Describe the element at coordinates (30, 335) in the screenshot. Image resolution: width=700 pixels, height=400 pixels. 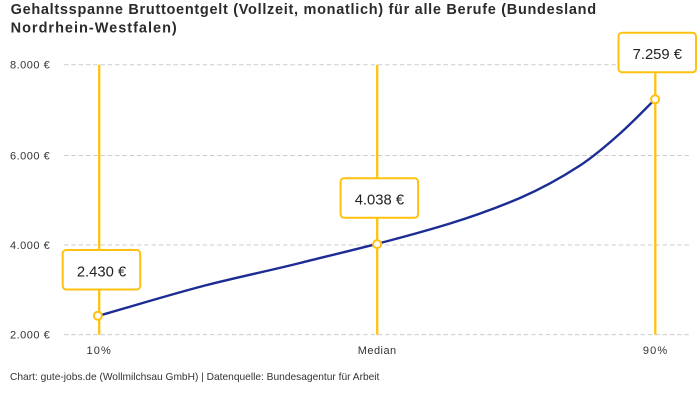
I see `svg-text: 2.000 €` at that location.